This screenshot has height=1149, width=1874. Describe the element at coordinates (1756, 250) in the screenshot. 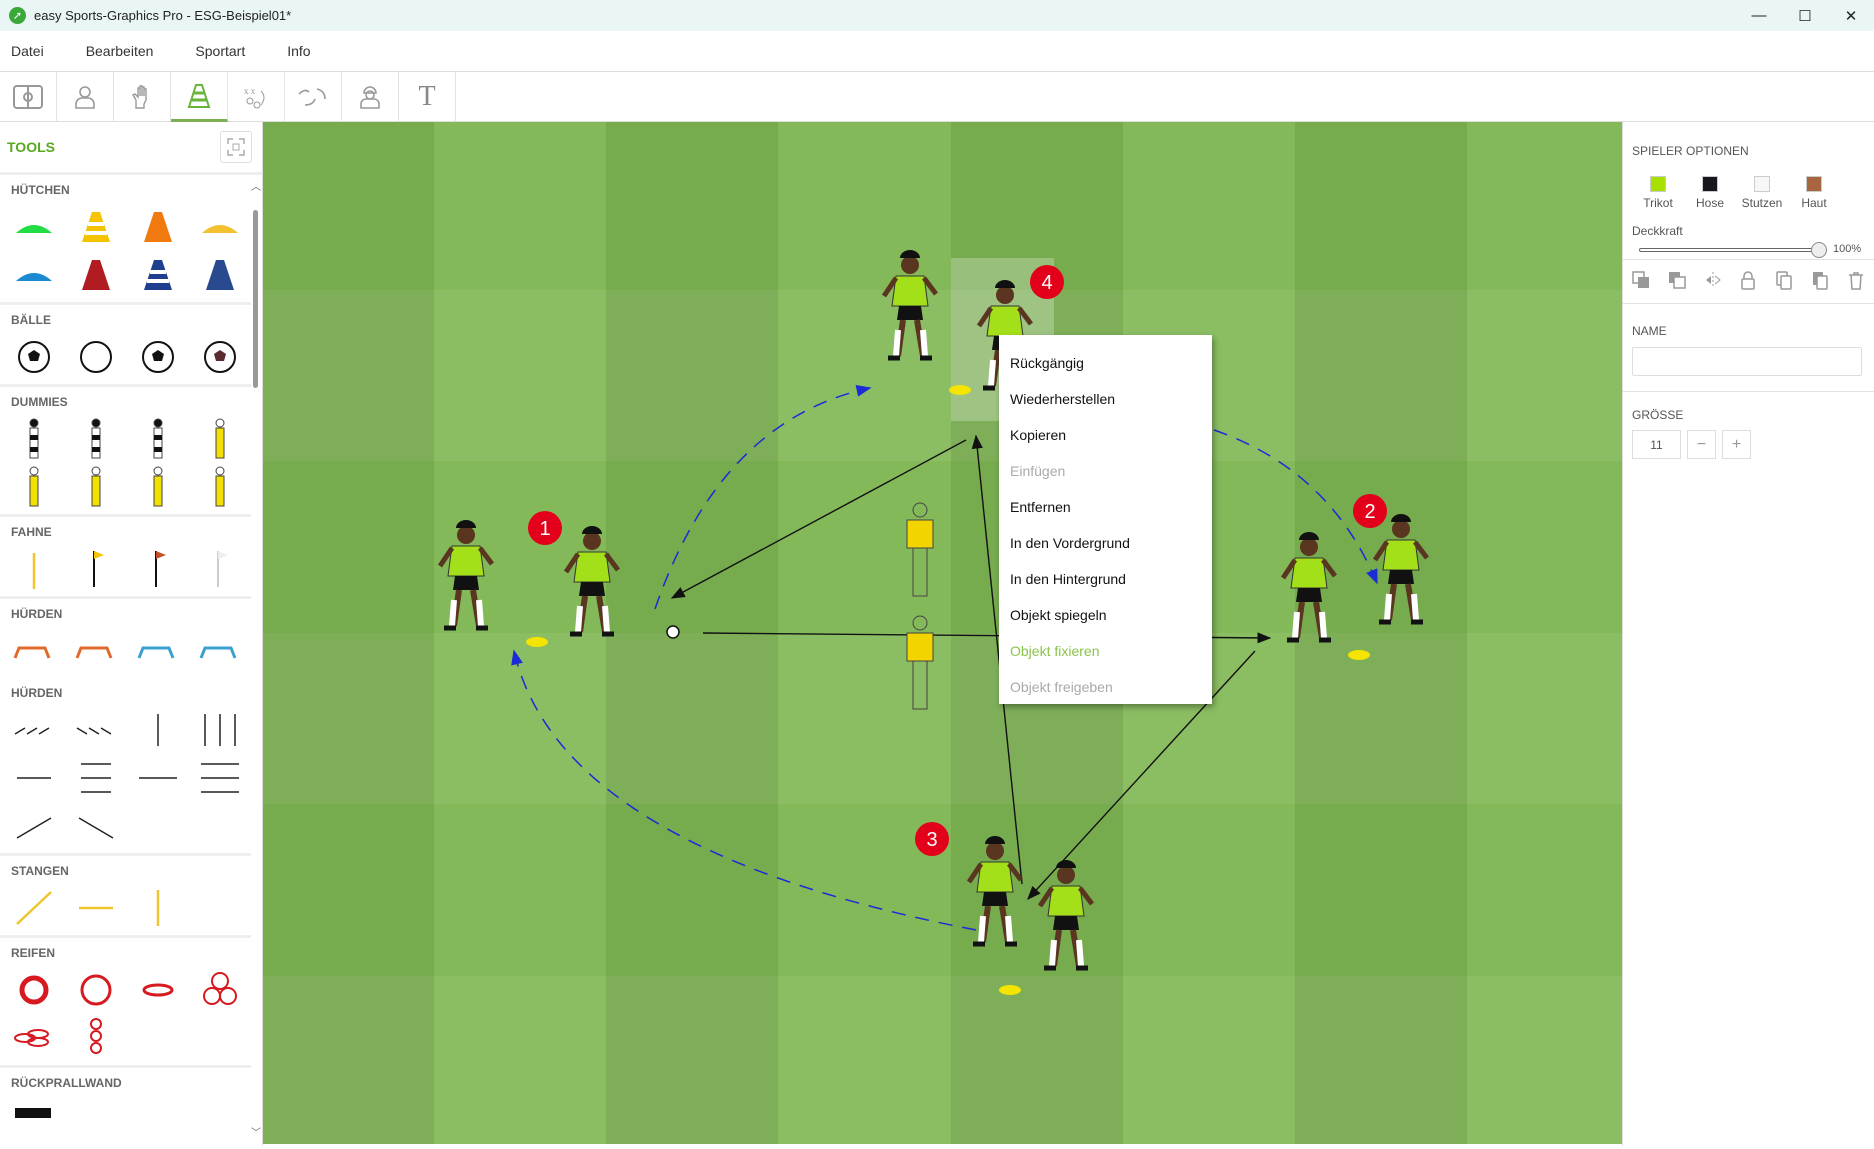

I see `opacity-slider: 100%` at that location.